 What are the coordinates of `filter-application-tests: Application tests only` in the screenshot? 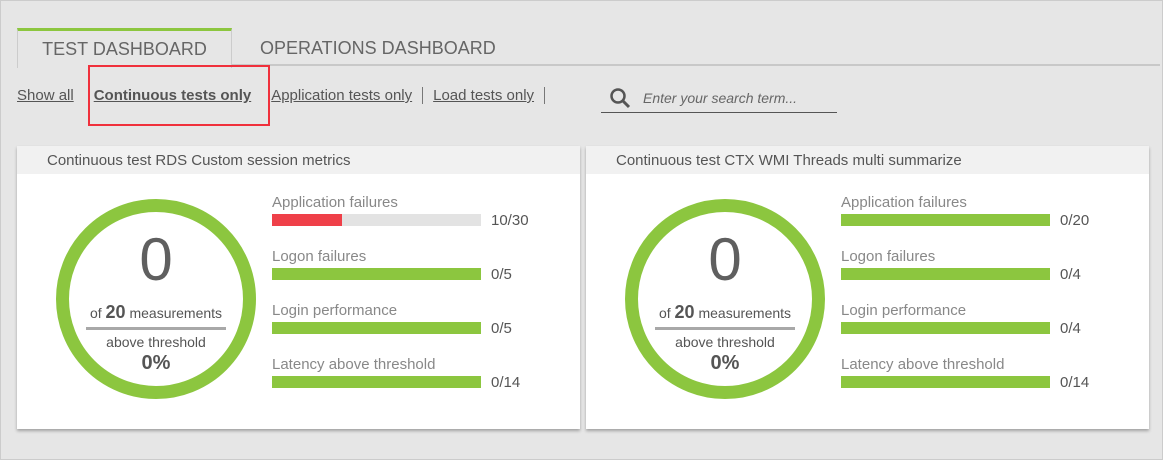 It's located at (347, 95).